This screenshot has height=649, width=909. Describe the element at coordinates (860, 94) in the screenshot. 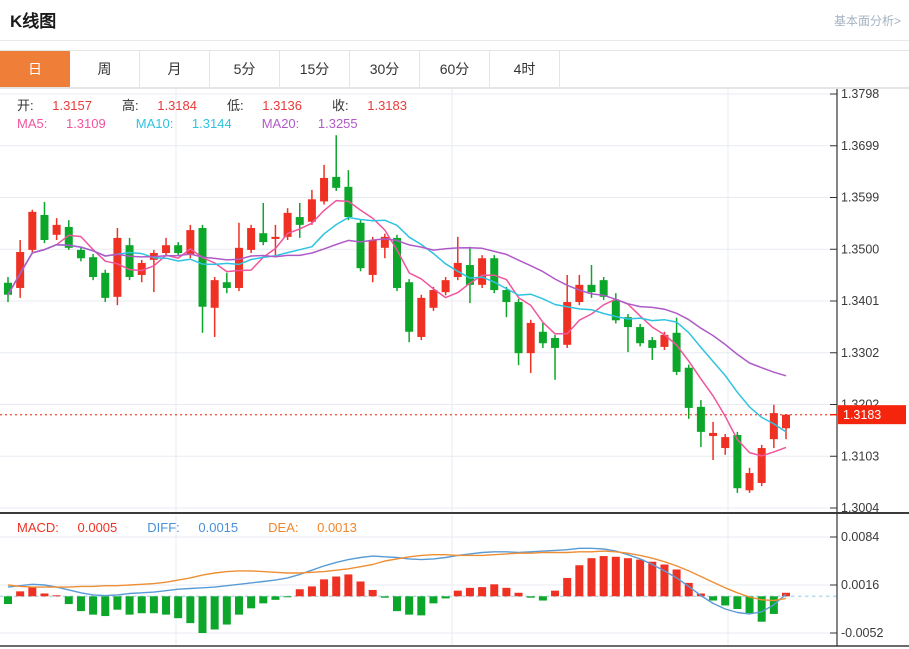

I see `y-axis-label: 1.3798` at that location.